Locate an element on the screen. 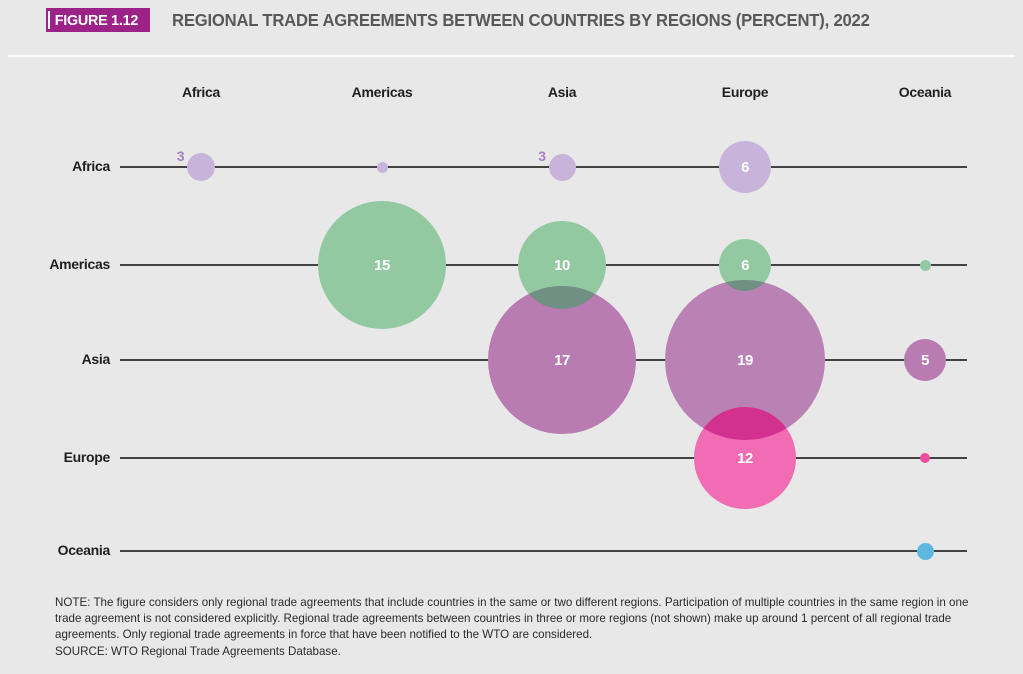 This screenshot has height=674, width=1023. bubble-europe-europe: 12 is located at coordinates (745, 458).